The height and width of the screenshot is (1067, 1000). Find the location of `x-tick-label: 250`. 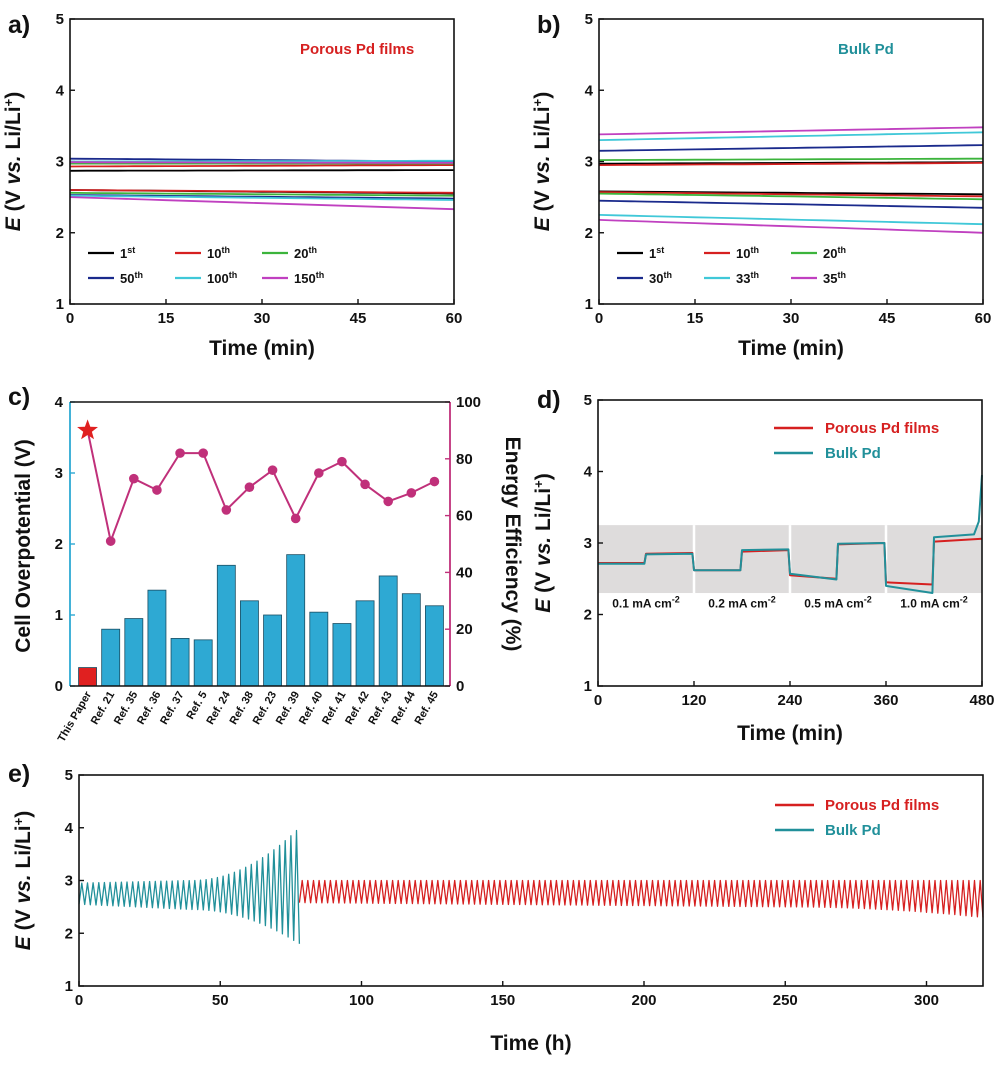

x-tick-label: 250 is located at coordinates (785, 1000).